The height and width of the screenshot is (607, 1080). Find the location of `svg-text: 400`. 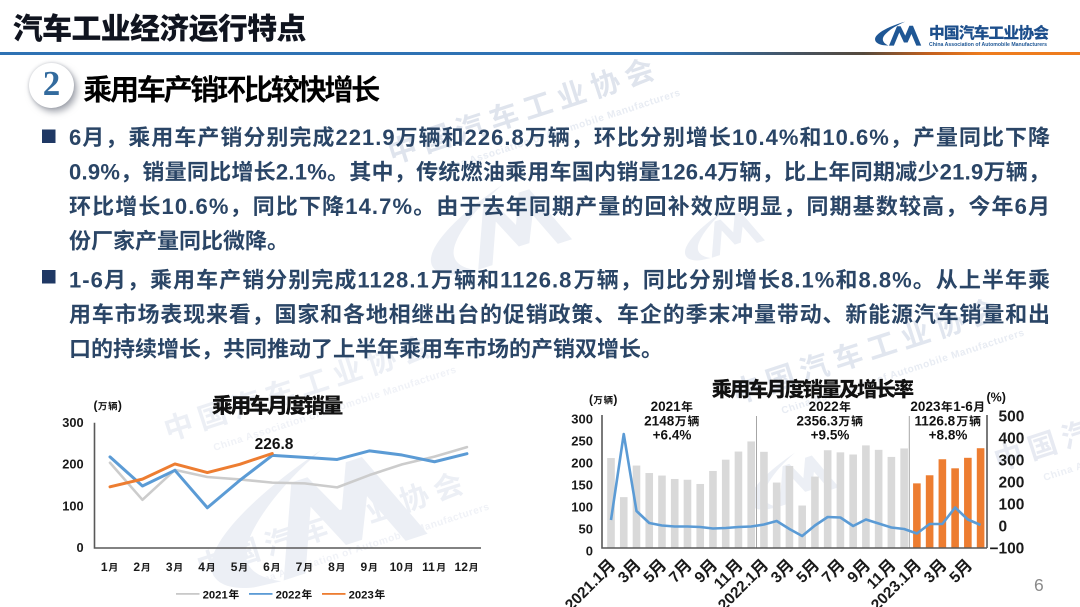

svg-text: 400 is located at coordinates (1012, 438).